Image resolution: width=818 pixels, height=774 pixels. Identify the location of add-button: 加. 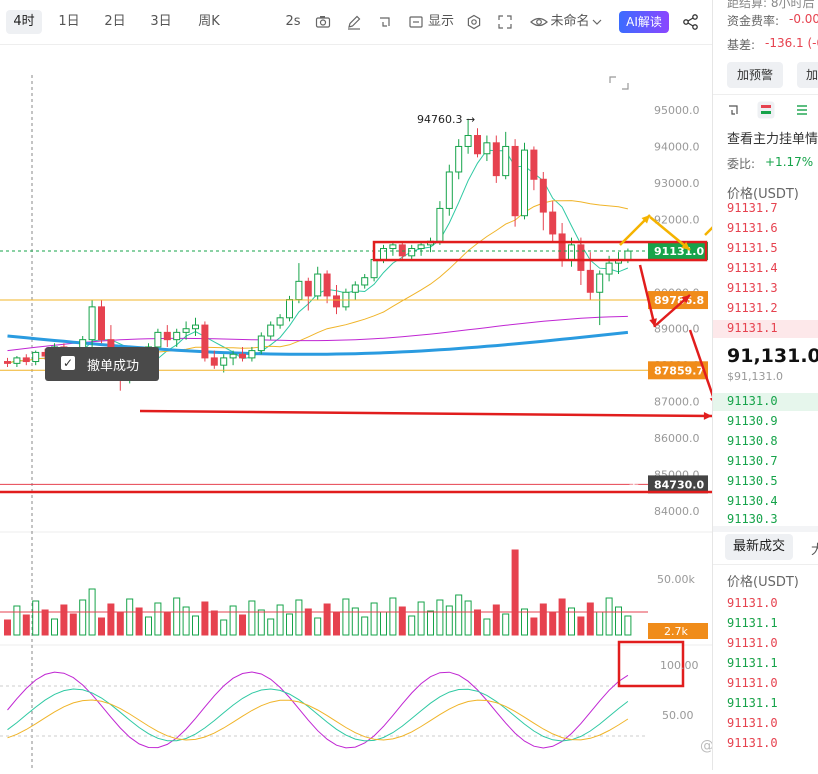
(807, 75).